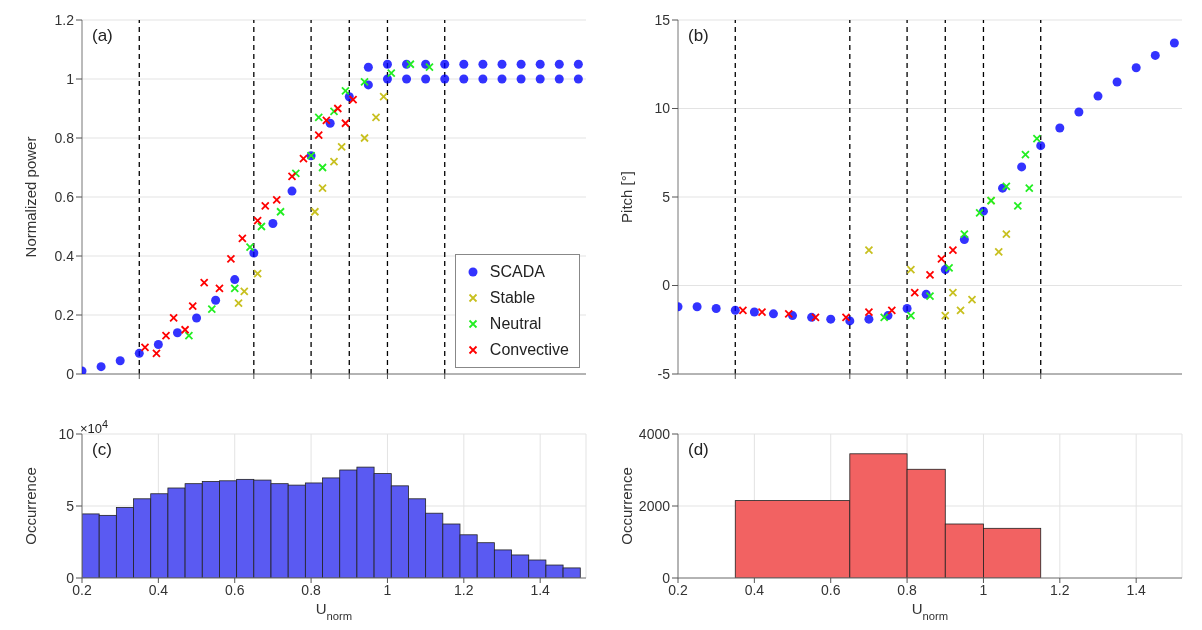  Describe the element at coordinates (102, 450) in the screenshot. I see `annotation: (c)` at that location.